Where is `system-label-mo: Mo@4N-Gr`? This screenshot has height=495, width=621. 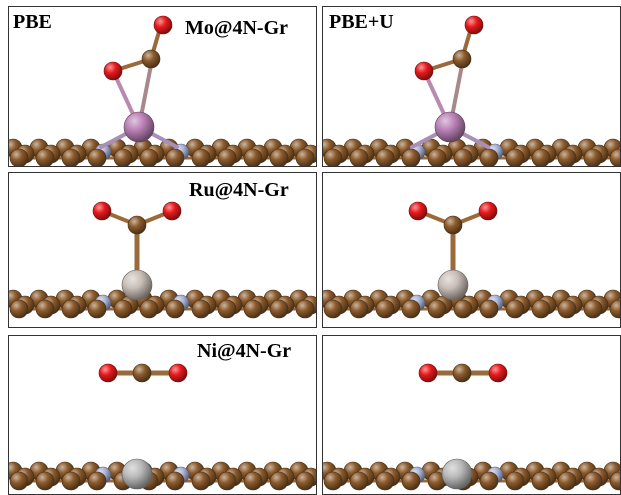 system-label-mo: Mo@4N-Gr is located at coordinates (237, 28).